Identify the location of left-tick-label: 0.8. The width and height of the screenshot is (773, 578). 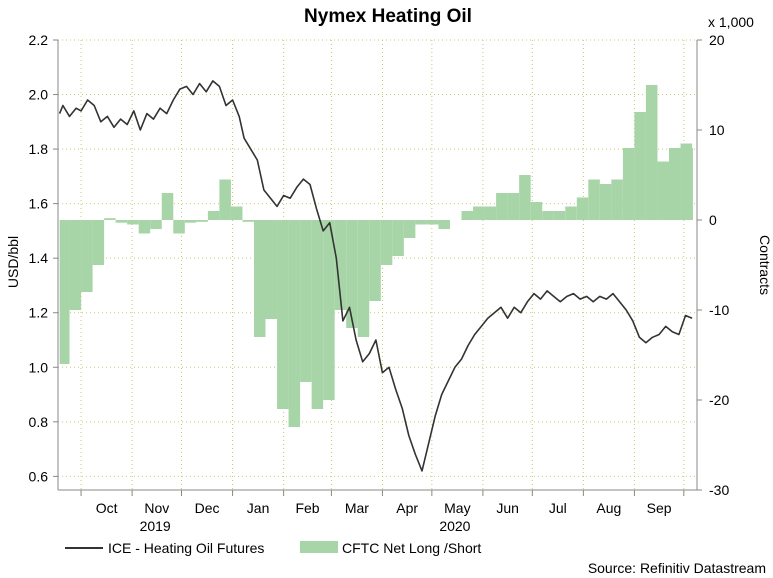
(39, 422).